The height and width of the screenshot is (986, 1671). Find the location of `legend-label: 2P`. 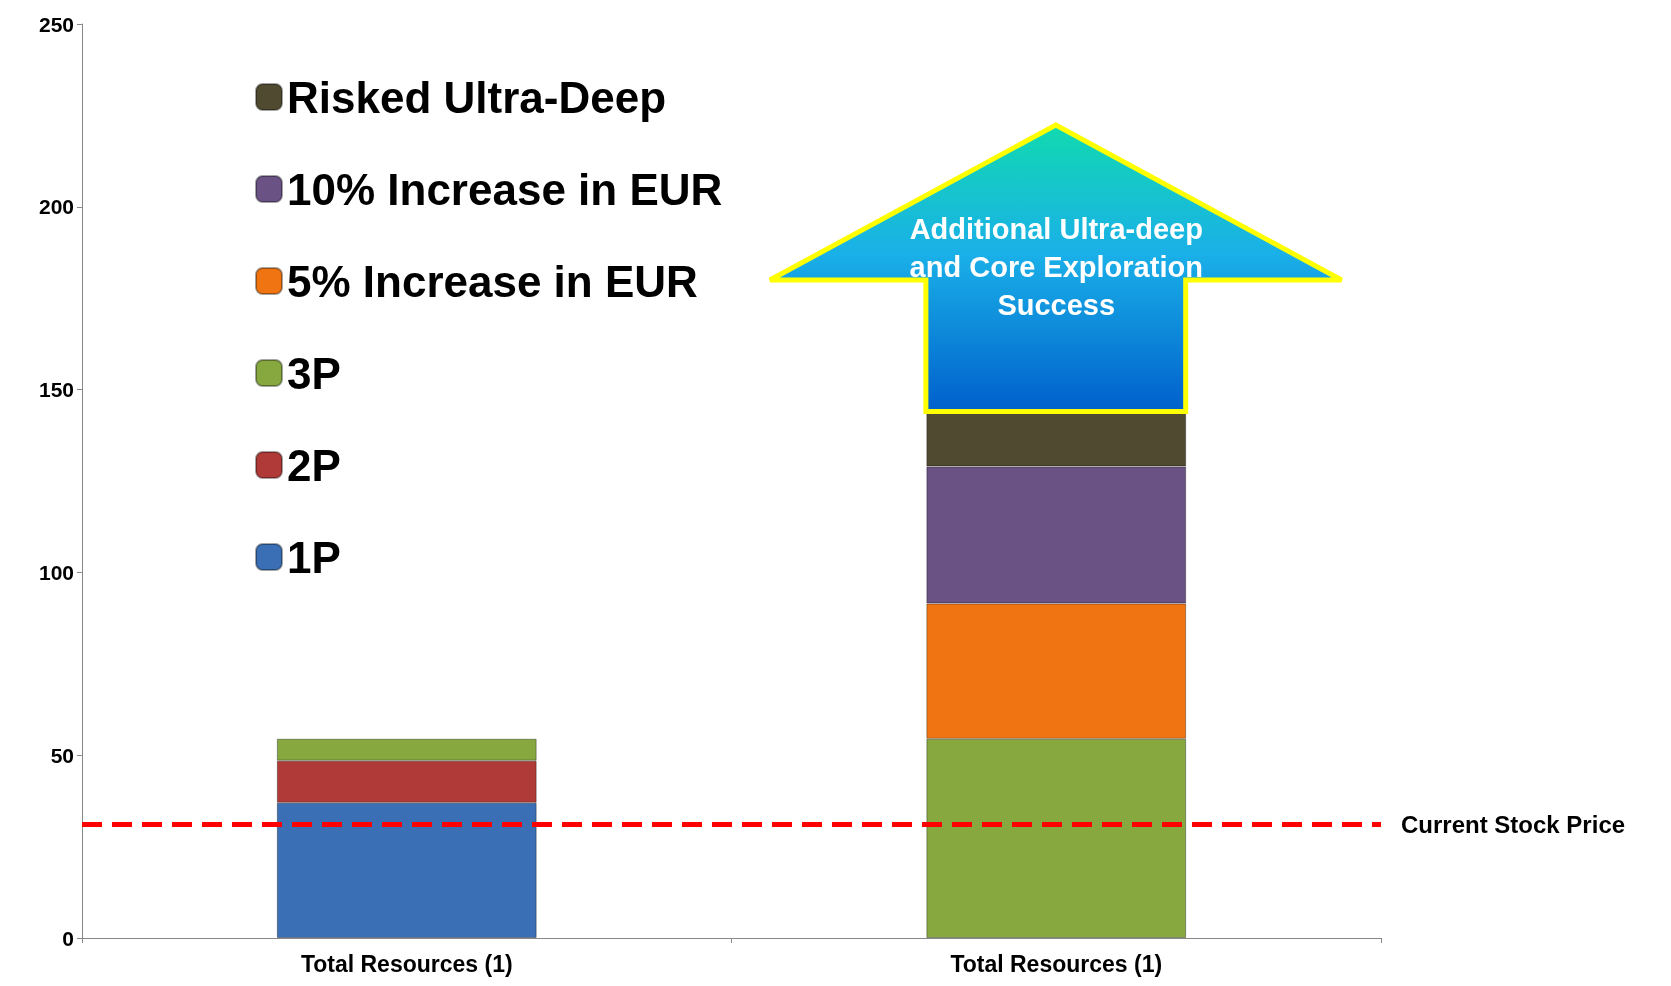

legend-label: 2P is located at coordinates (314, 465).